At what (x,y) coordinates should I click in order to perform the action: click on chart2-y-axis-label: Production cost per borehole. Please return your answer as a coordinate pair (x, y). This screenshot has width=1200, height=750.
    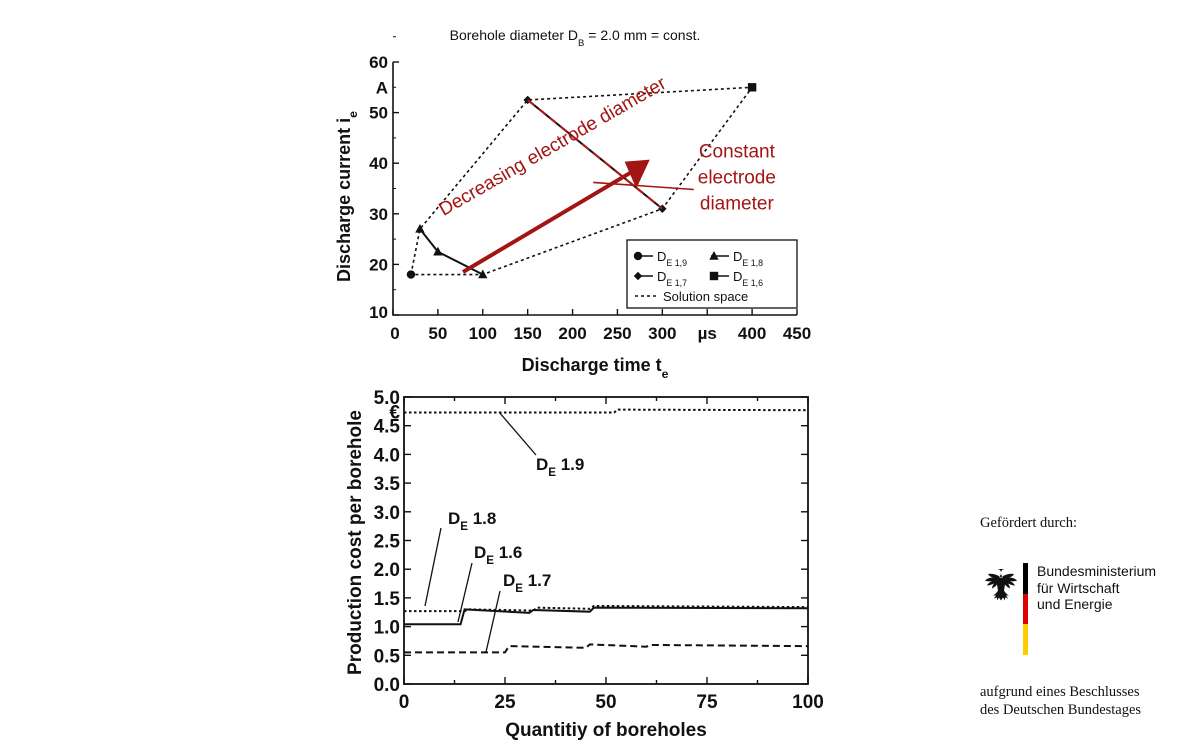
    Looking at the image, I should click on (355, 542).